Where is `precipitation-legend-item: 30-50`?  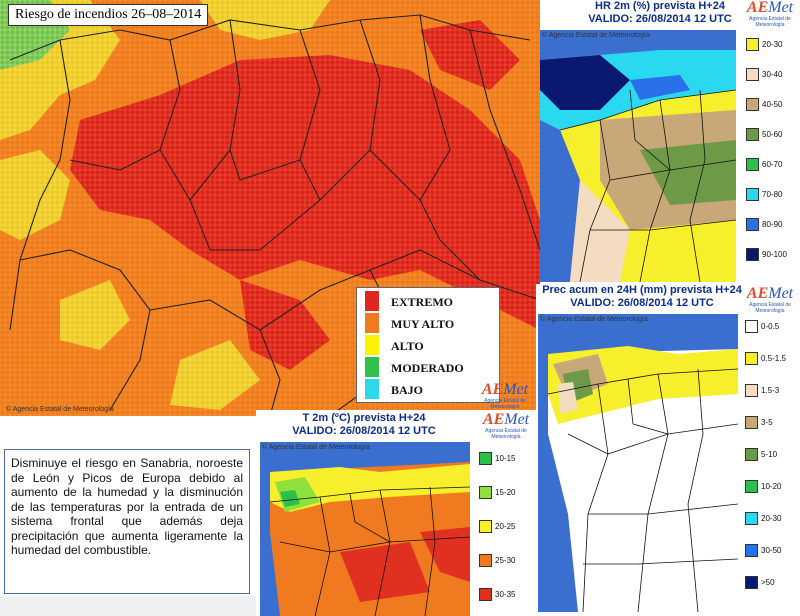
precipitation-legend-item: 30-50 is located at coordinates (771, 553).